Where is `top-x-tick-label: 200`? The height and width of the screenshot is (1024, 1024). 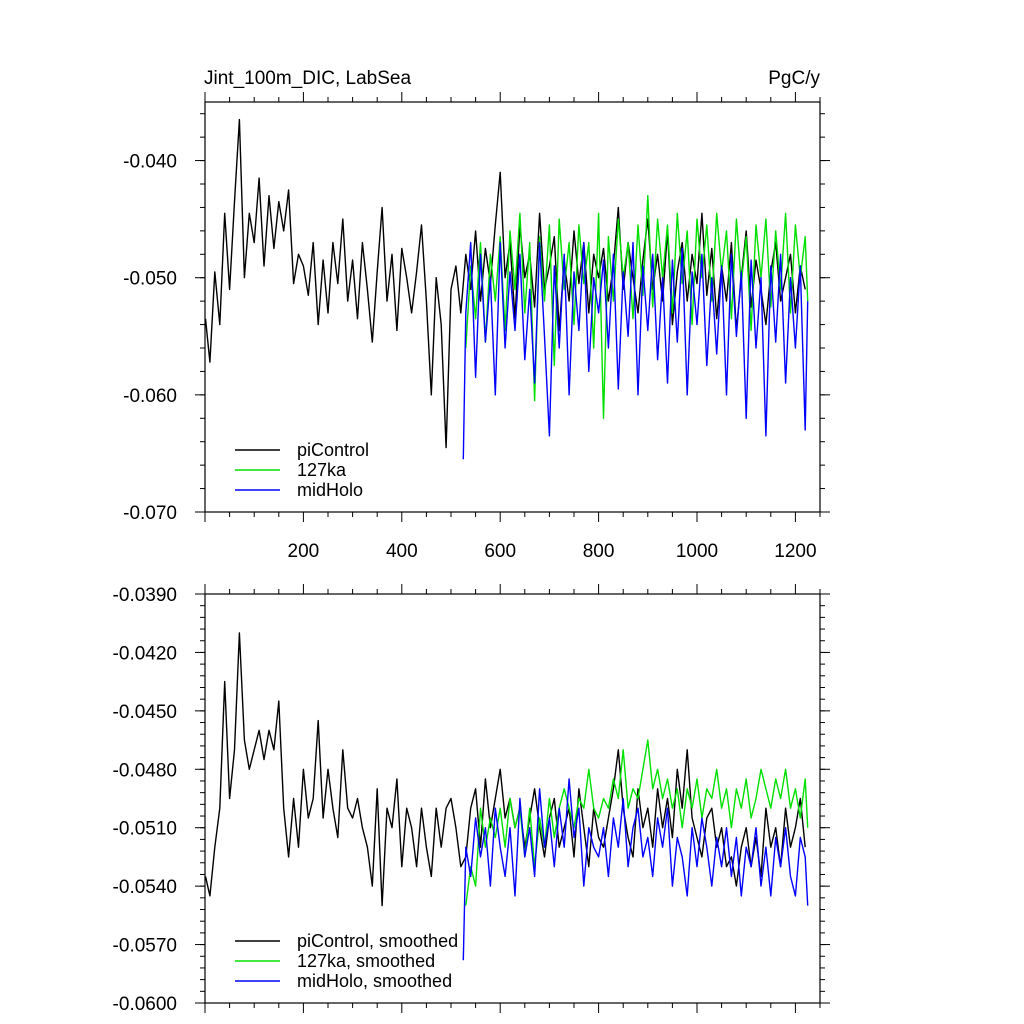 top-x-tick-label: 200 is located at coordinates (304, 551).